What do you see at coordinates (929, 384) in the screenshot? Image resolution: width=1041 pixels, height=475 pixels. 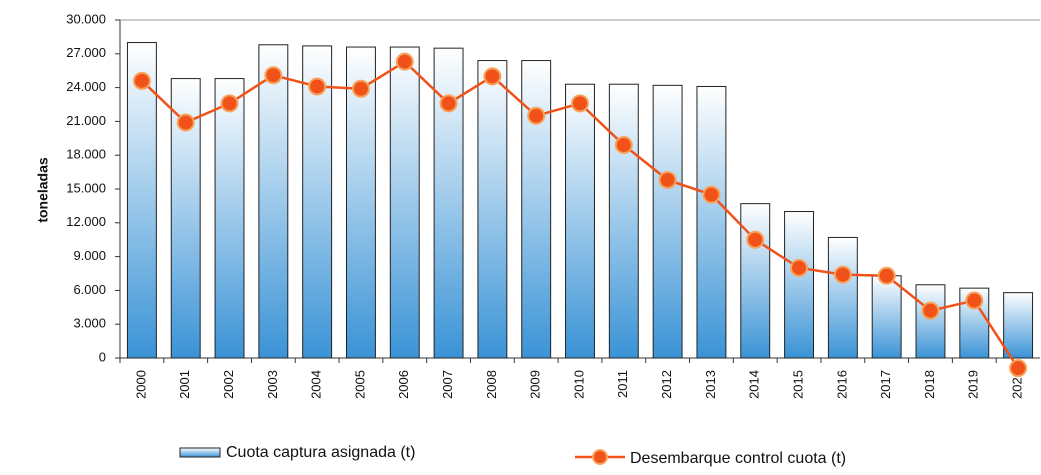 I see `x-tick-label: 2018` at bounding box center [929, 384].